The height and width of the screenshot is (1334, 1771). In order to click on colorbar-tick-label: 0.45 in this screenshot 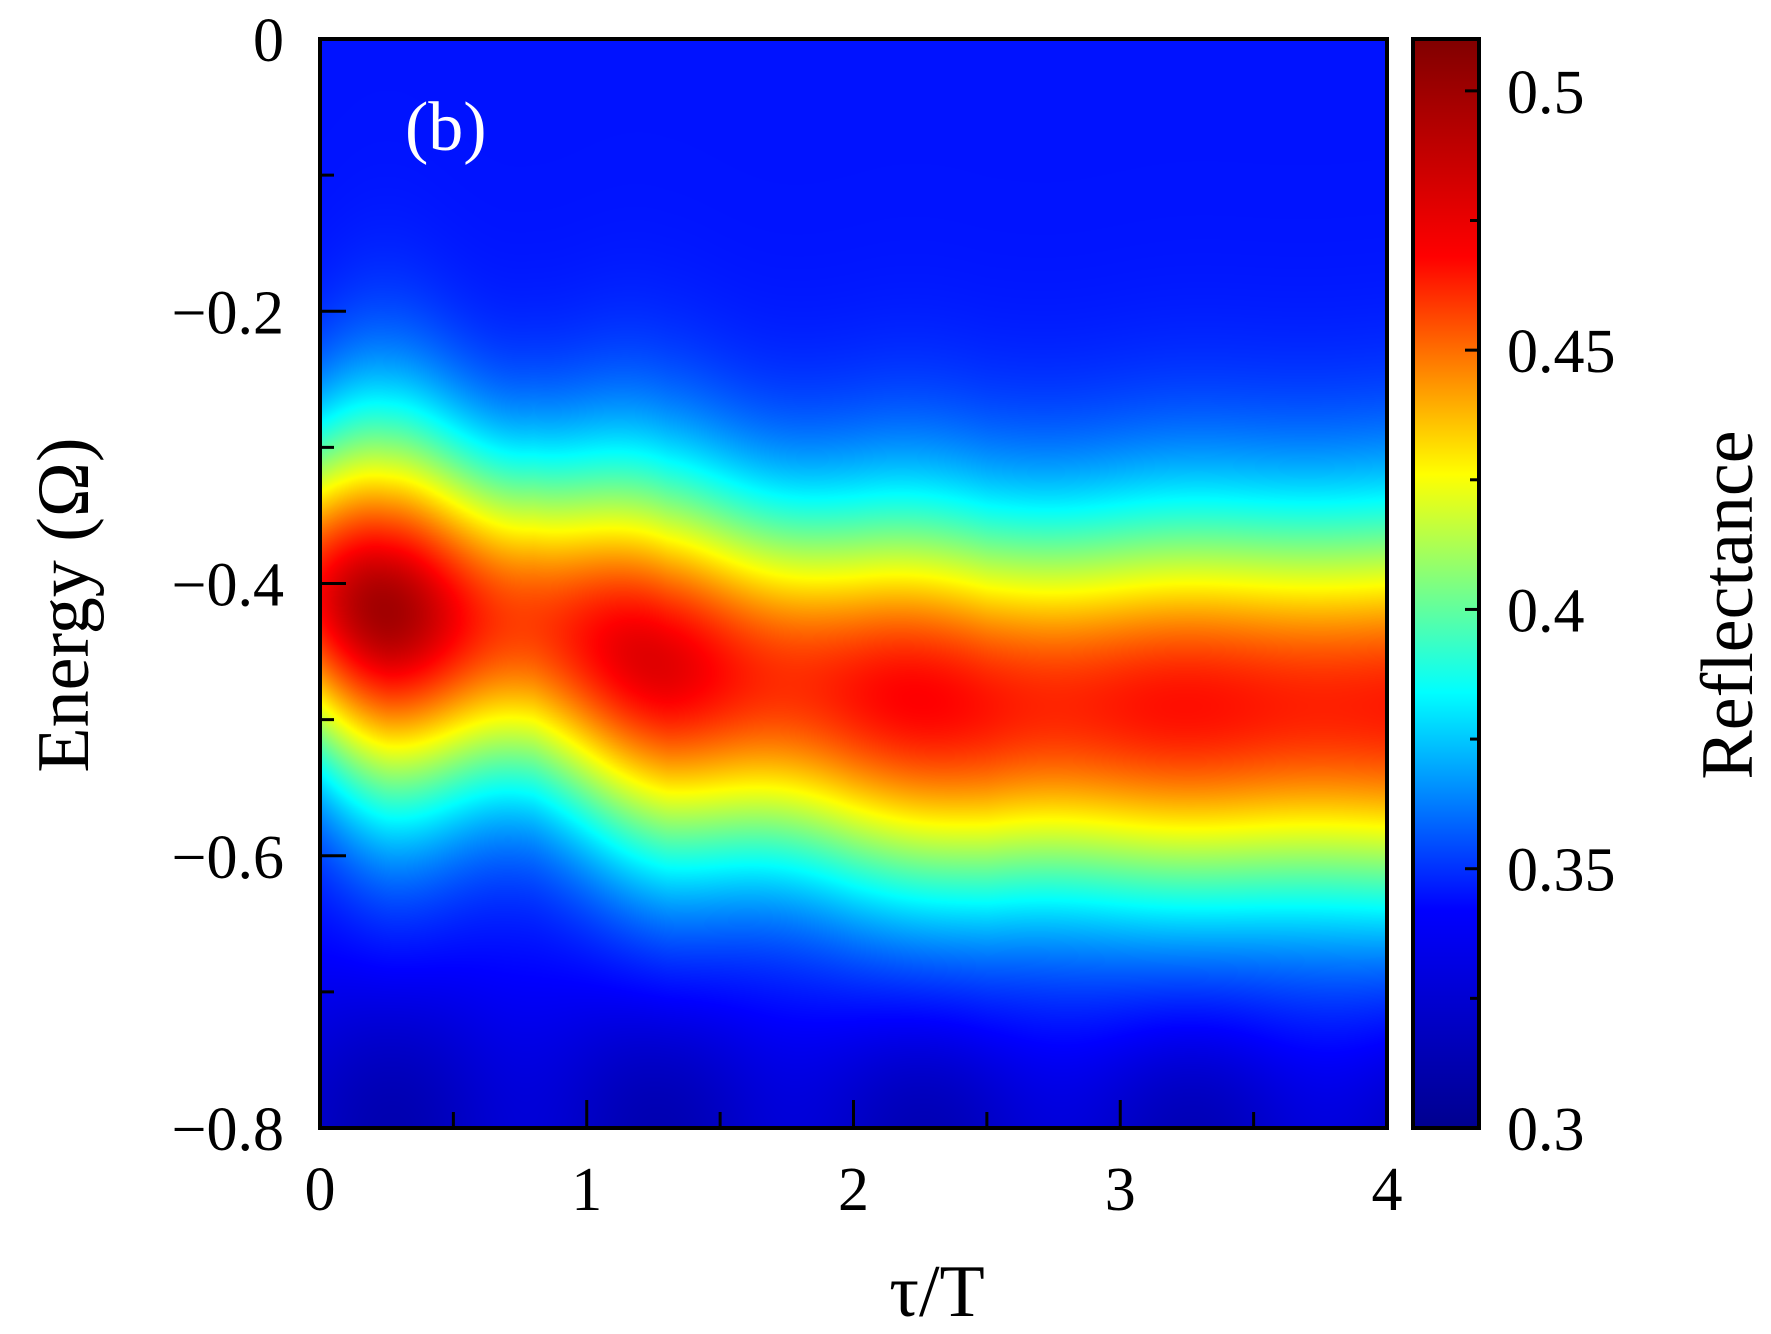, I will do `click(1561, 352)`.